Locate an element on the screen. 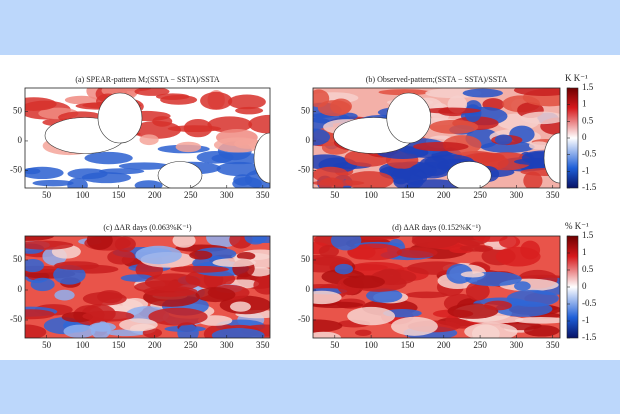 This screenshot has height=419, width=620. colorbar-tick-label: 0 is located at coordinates (584, 286).